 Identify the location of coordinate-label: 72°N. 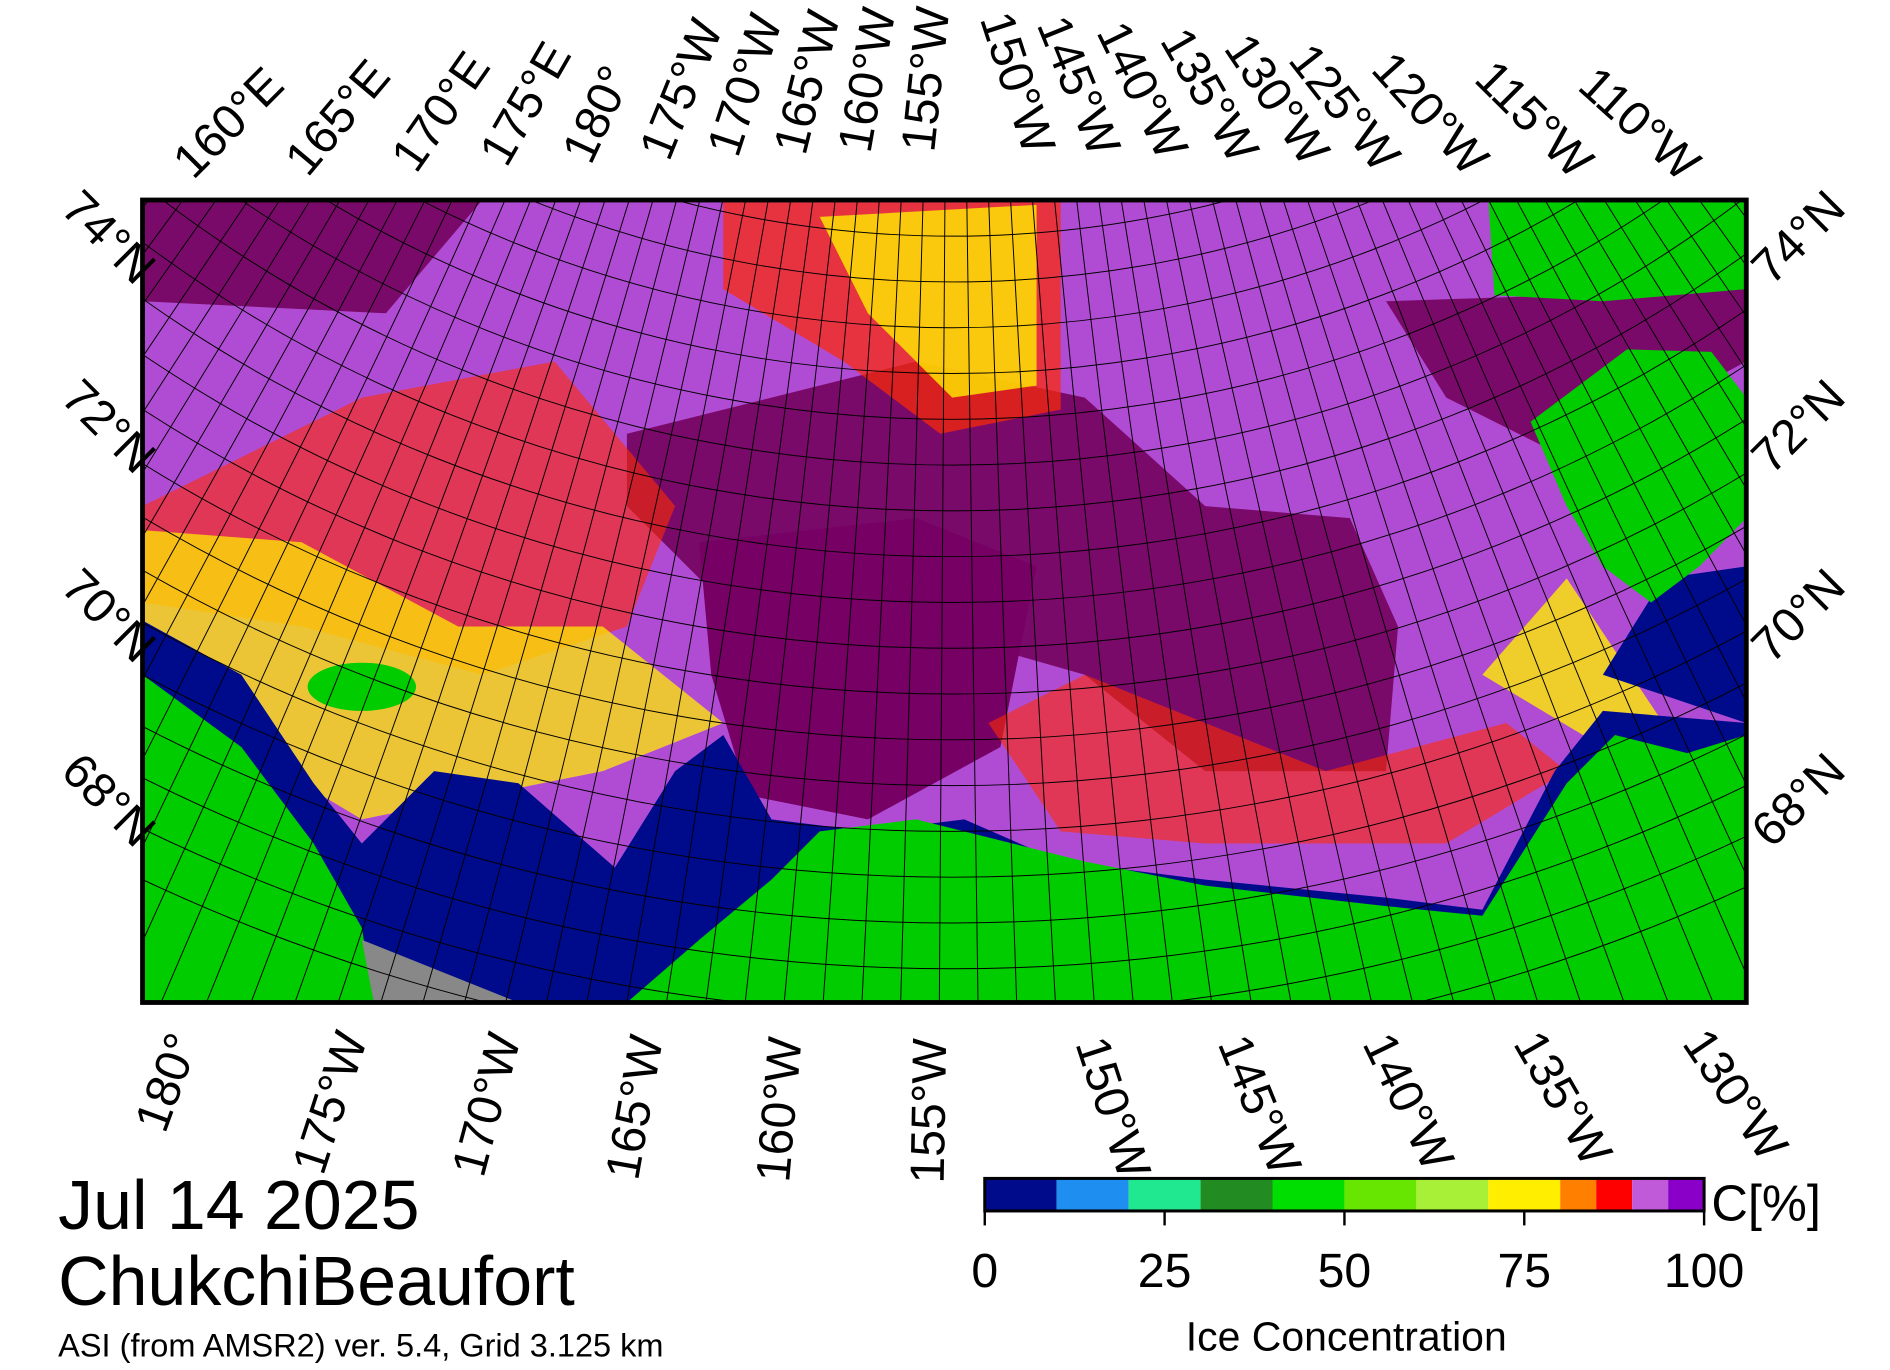
(1798, 426).